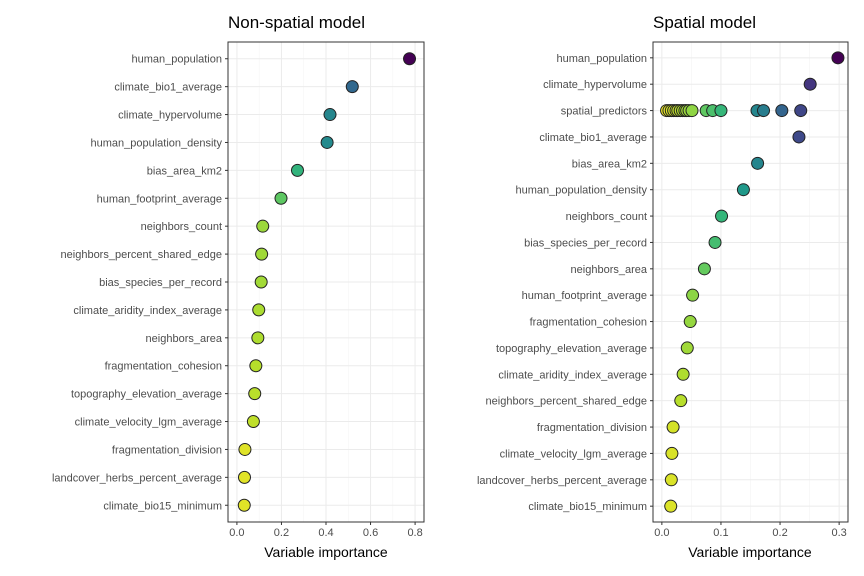  Describe the element at coordinates (720, 533) in the screenshot. I see `x-tick-label: 0.1` at that location.